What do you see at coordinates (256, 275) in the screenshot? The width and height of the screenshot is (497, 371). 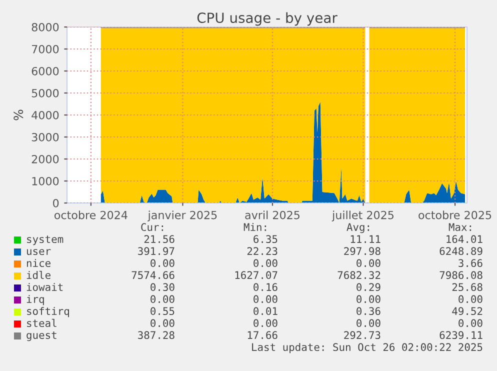 I see `text: 1627.07` at bounding box center [256, 275].